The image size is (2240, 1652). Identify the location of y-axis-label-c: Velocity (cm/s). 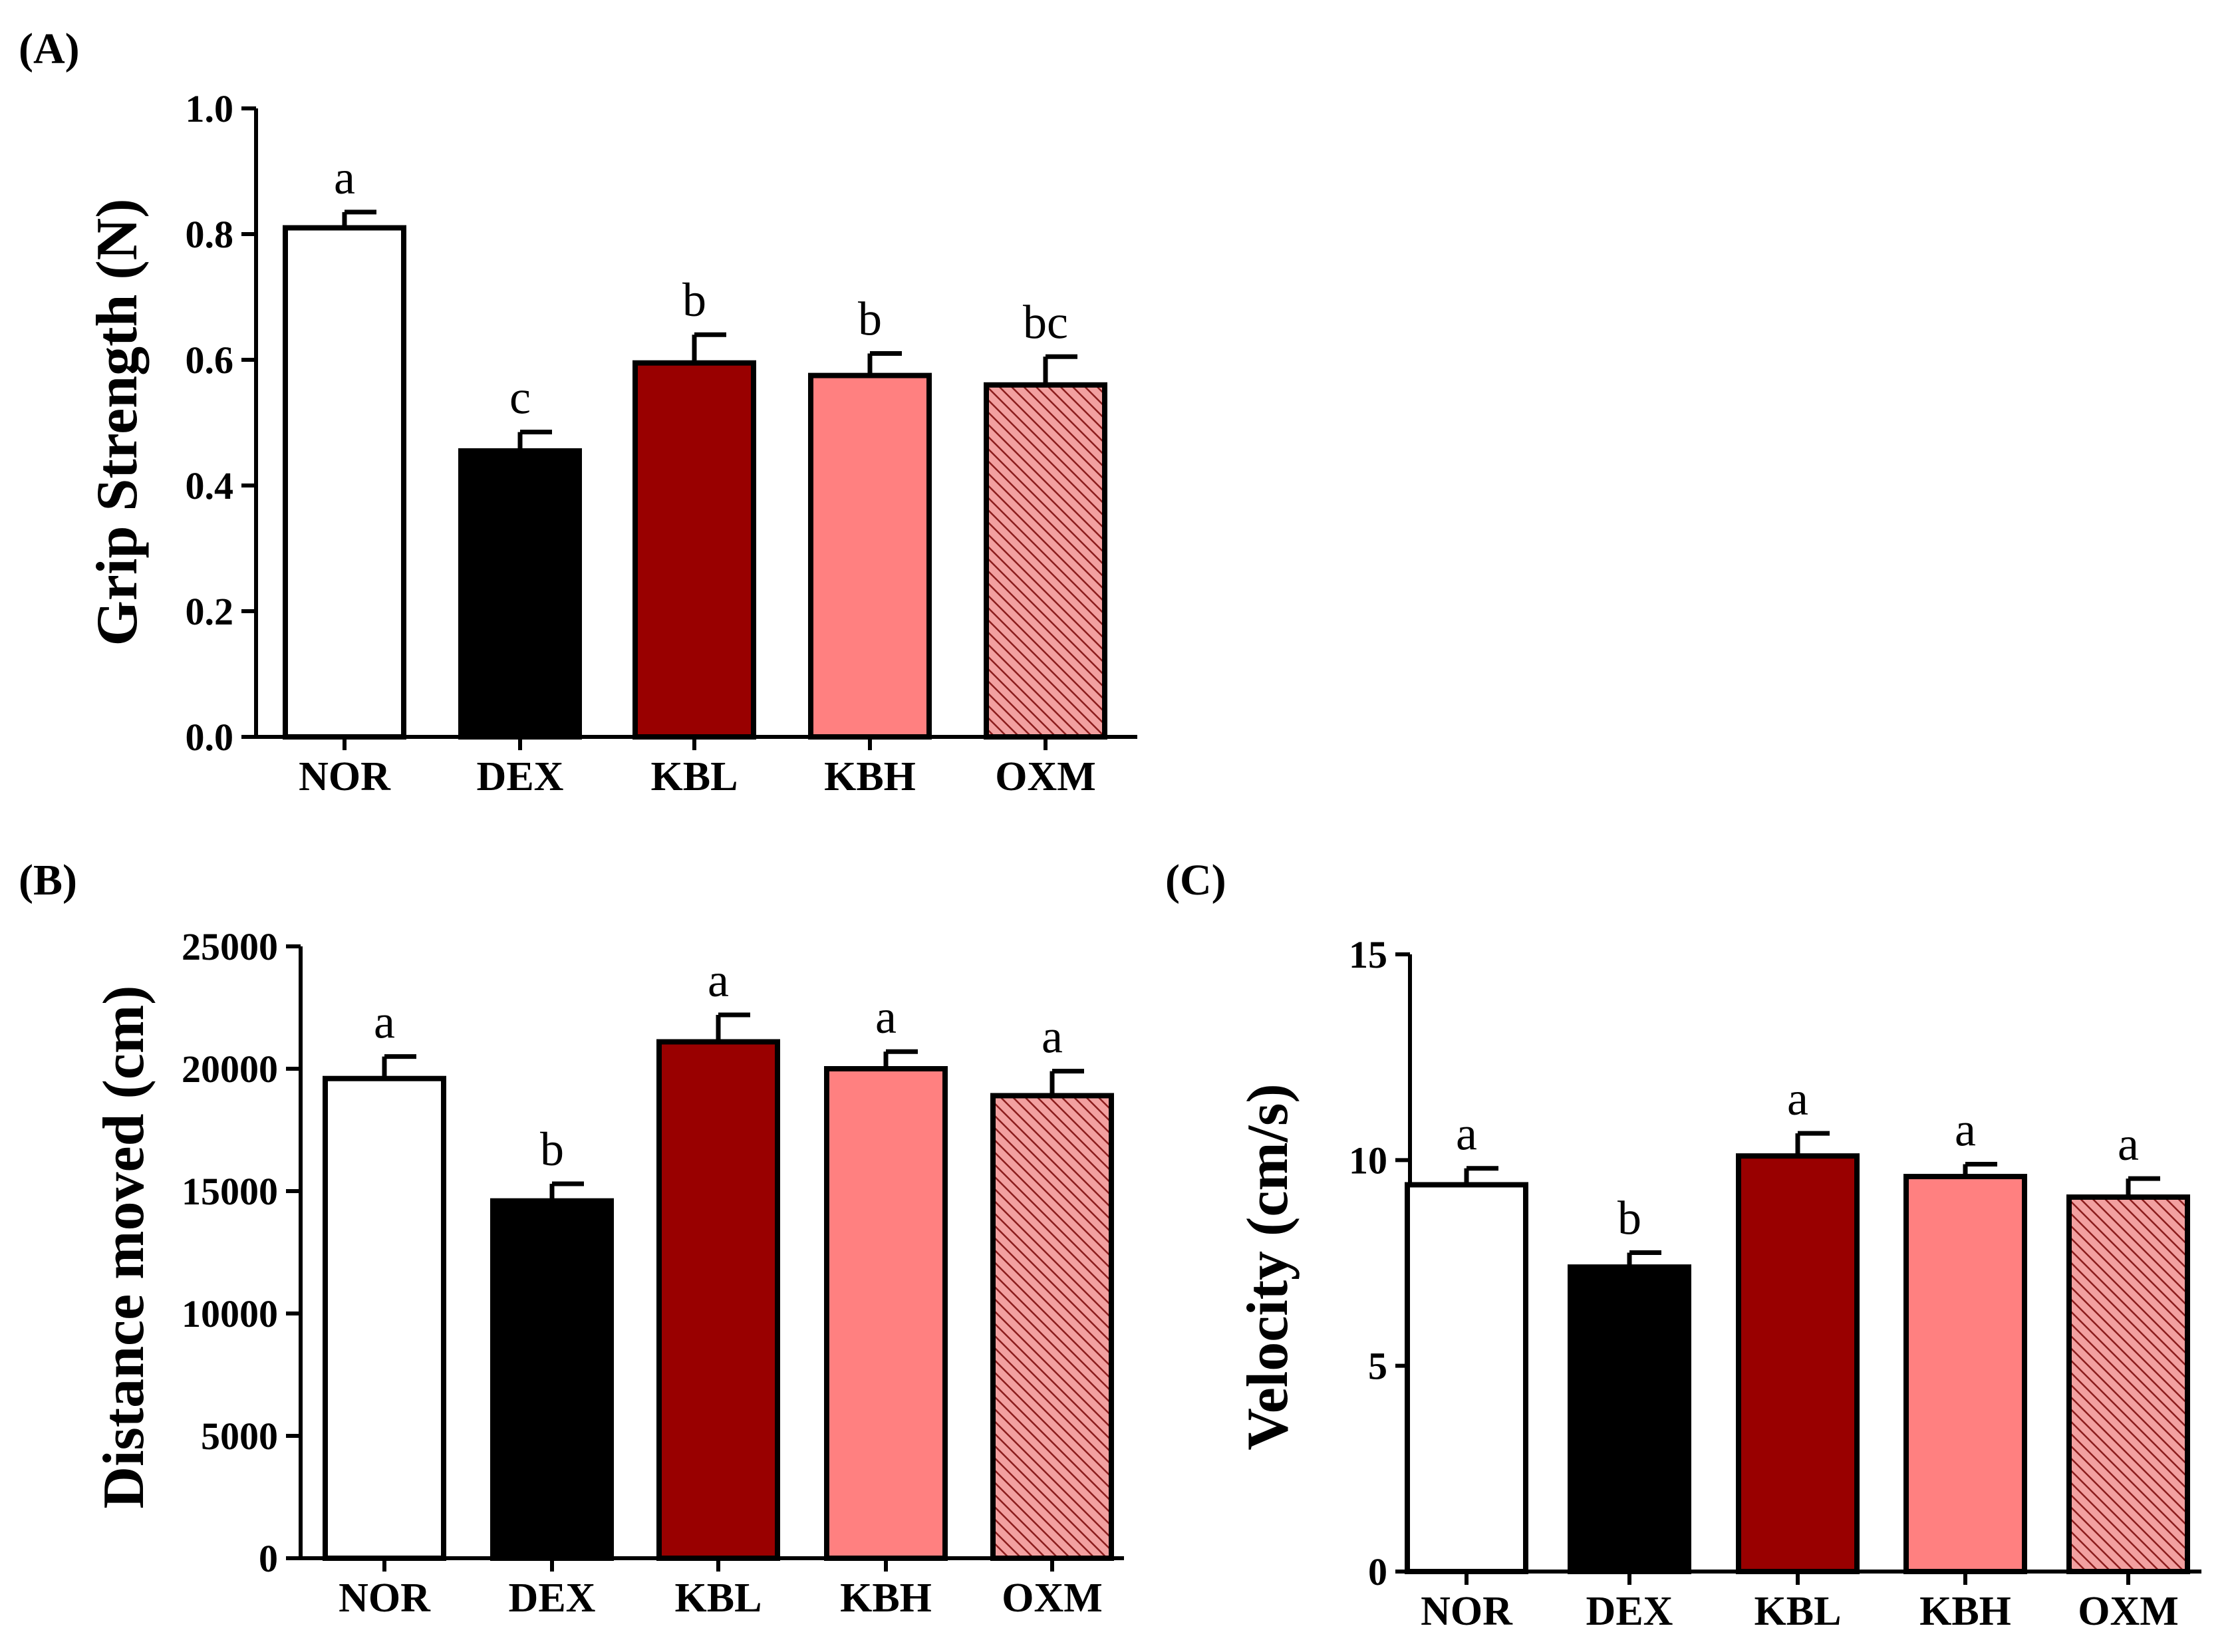
(1268, 1266).